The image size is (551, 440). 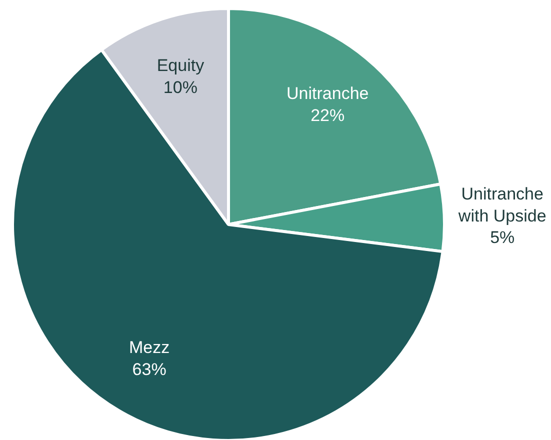 What do you see at coordinates (327, 116) in the screenshot?
I see `data-label: 22%` at bounding box center [327, 116].